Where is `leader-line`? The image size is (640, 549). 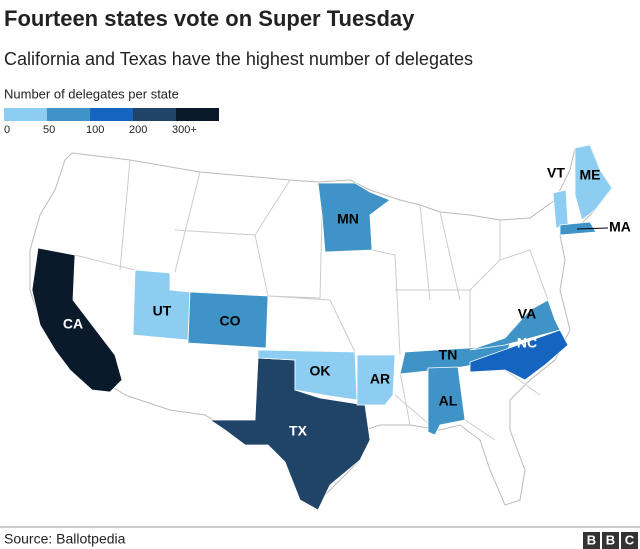
leader-line is located at coordinates (592, 228).